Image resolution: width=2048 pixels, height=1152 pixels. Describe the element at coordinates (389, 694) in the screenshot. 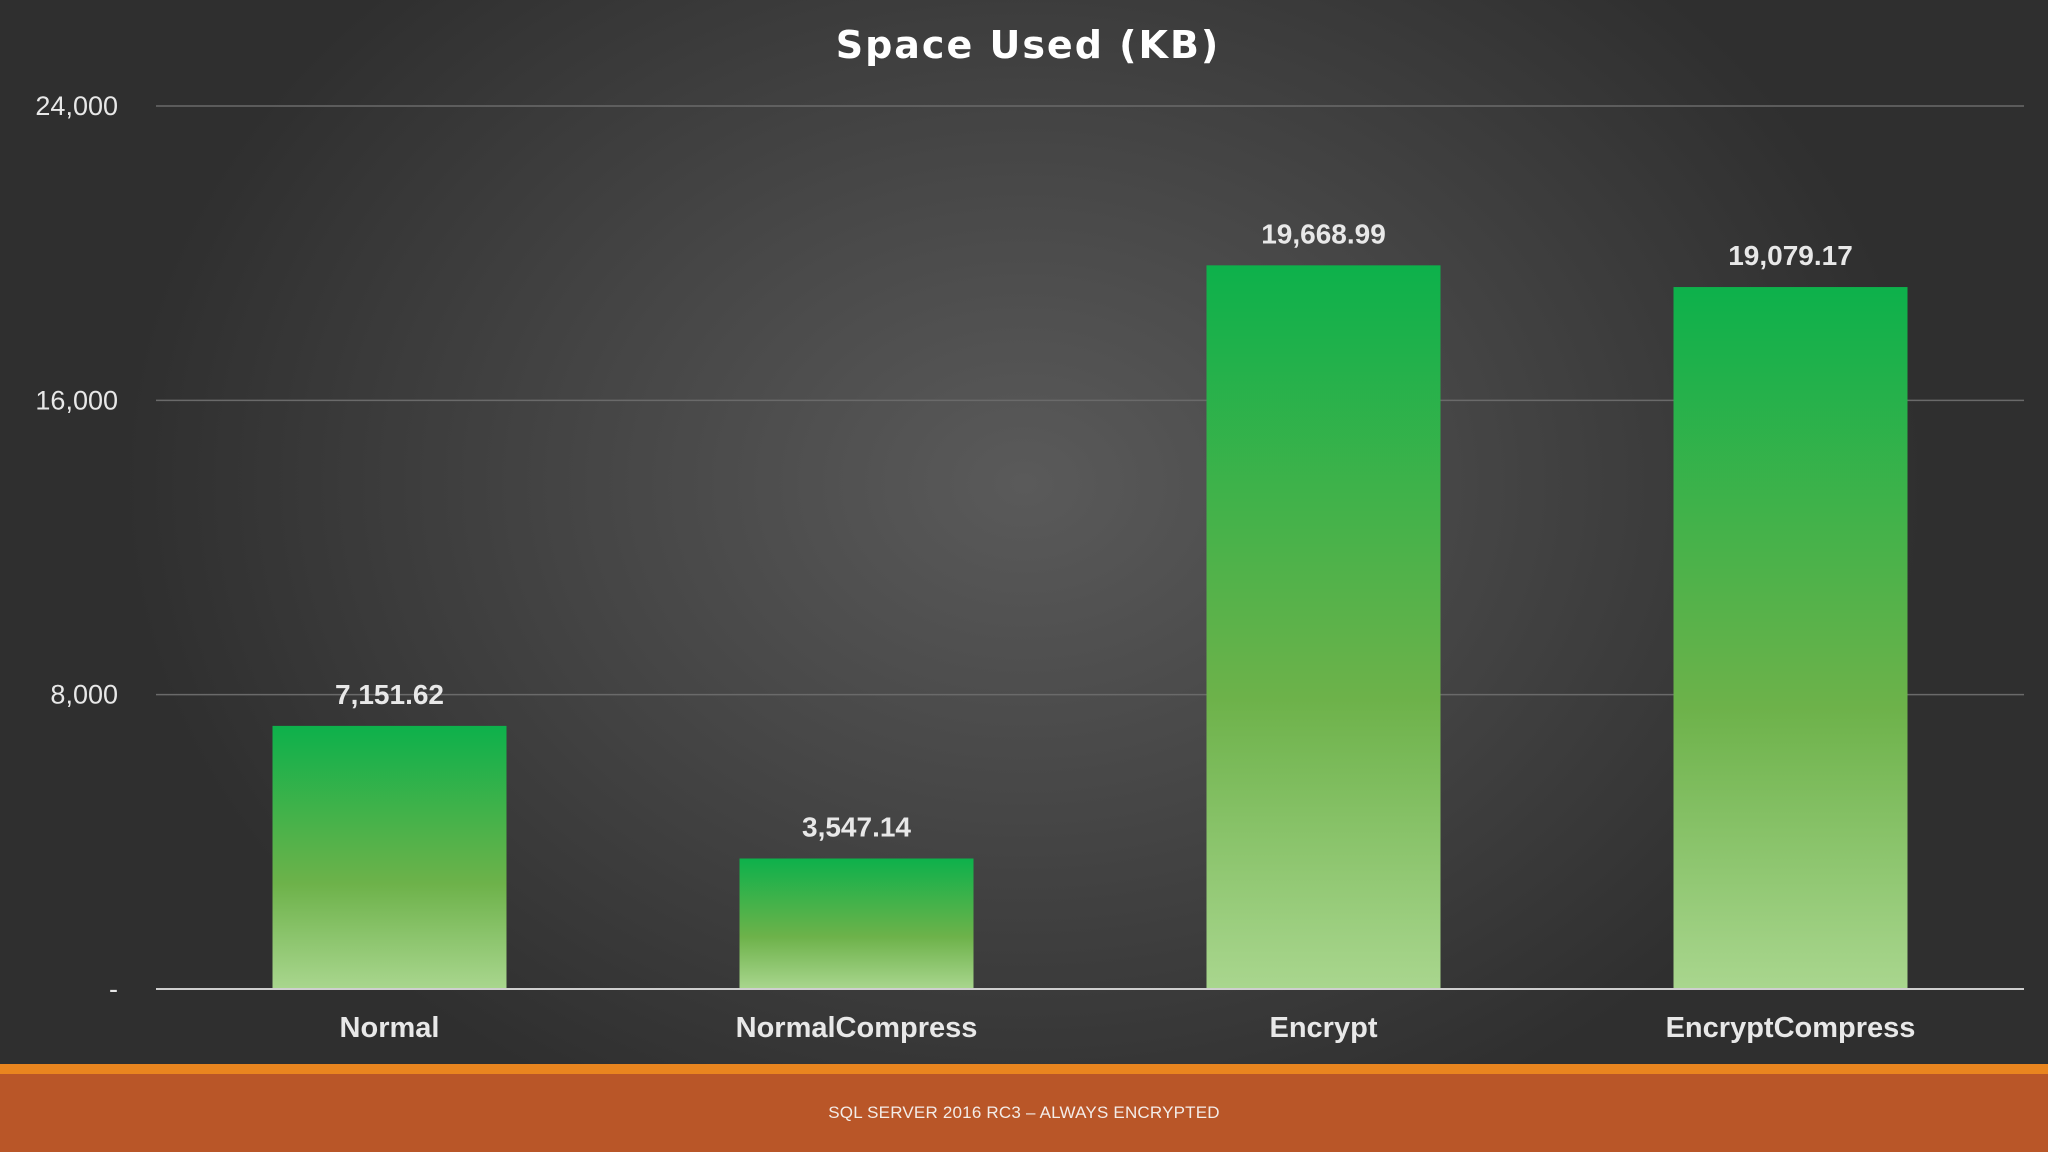

I see `data-label: 7,151.62` at that location.